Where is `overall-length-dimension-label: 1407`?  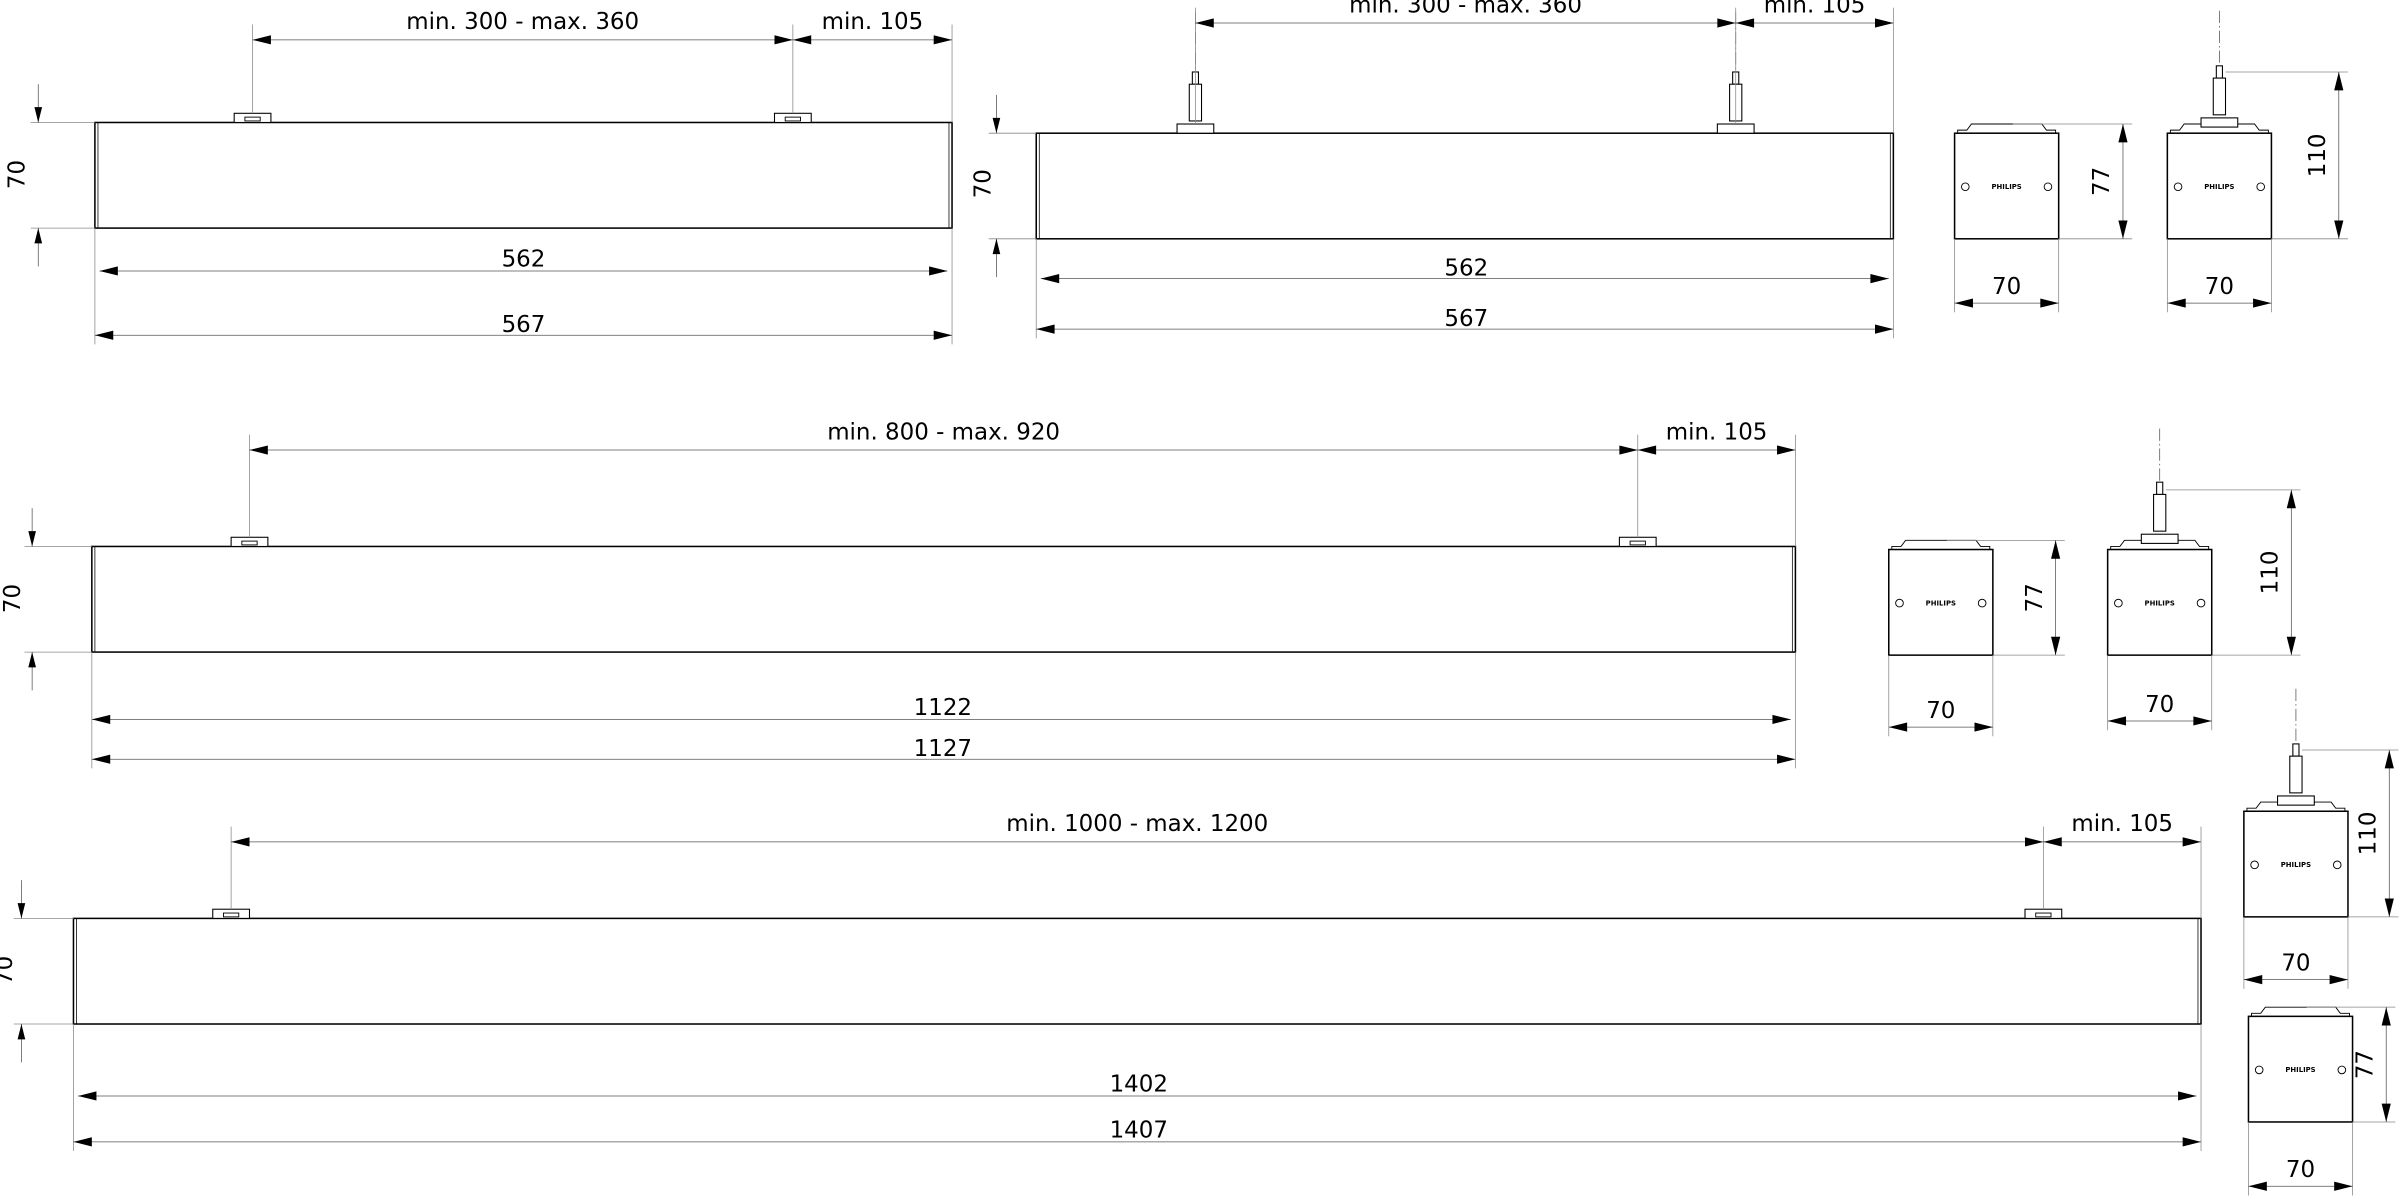 overall-length-dimension-label: 1407 is located at coordinates (1139, 1130).